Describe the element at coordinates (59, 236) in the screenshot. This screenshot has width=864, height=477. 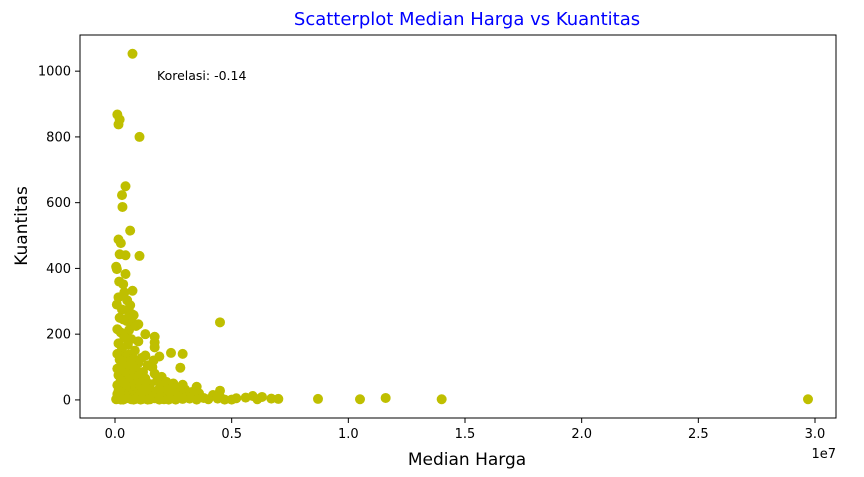
I see `y-axis-ticks: 0 200 400 600 800 1000` at that location.